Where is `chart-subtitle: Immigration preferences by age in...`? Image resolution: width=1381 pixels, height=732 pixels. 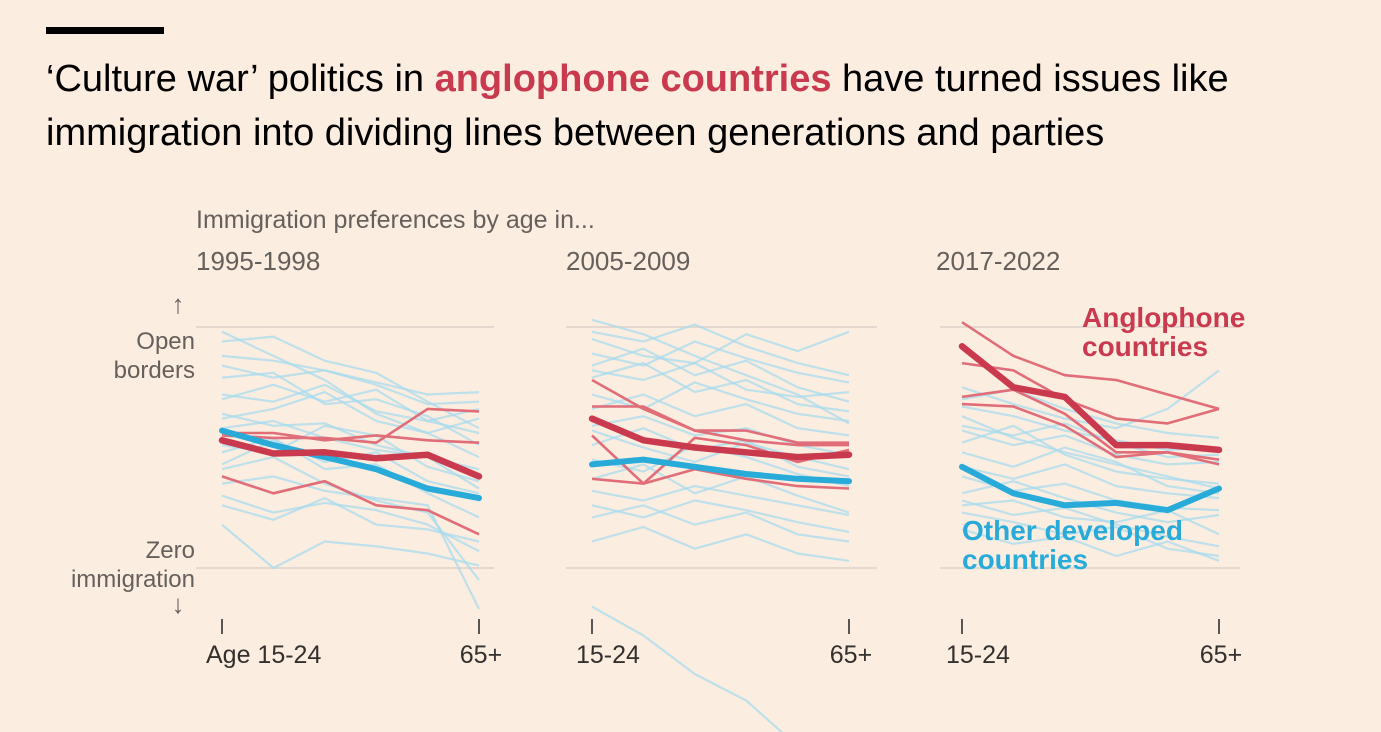 chart-subtitle: Immigration preferences by age in... is located at coordinates (395, 220).